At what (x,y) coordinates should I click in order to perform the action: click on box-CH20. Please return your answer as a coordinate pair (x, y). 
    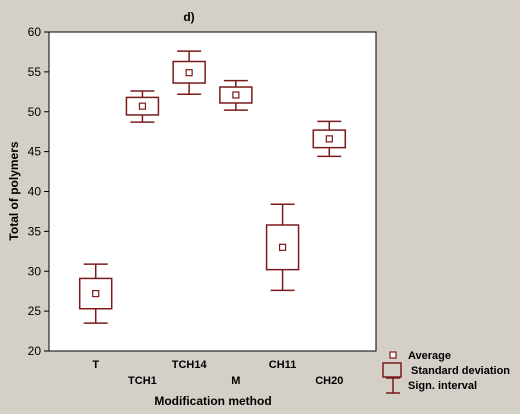
    Looking at the image, I should click on (329, 139).